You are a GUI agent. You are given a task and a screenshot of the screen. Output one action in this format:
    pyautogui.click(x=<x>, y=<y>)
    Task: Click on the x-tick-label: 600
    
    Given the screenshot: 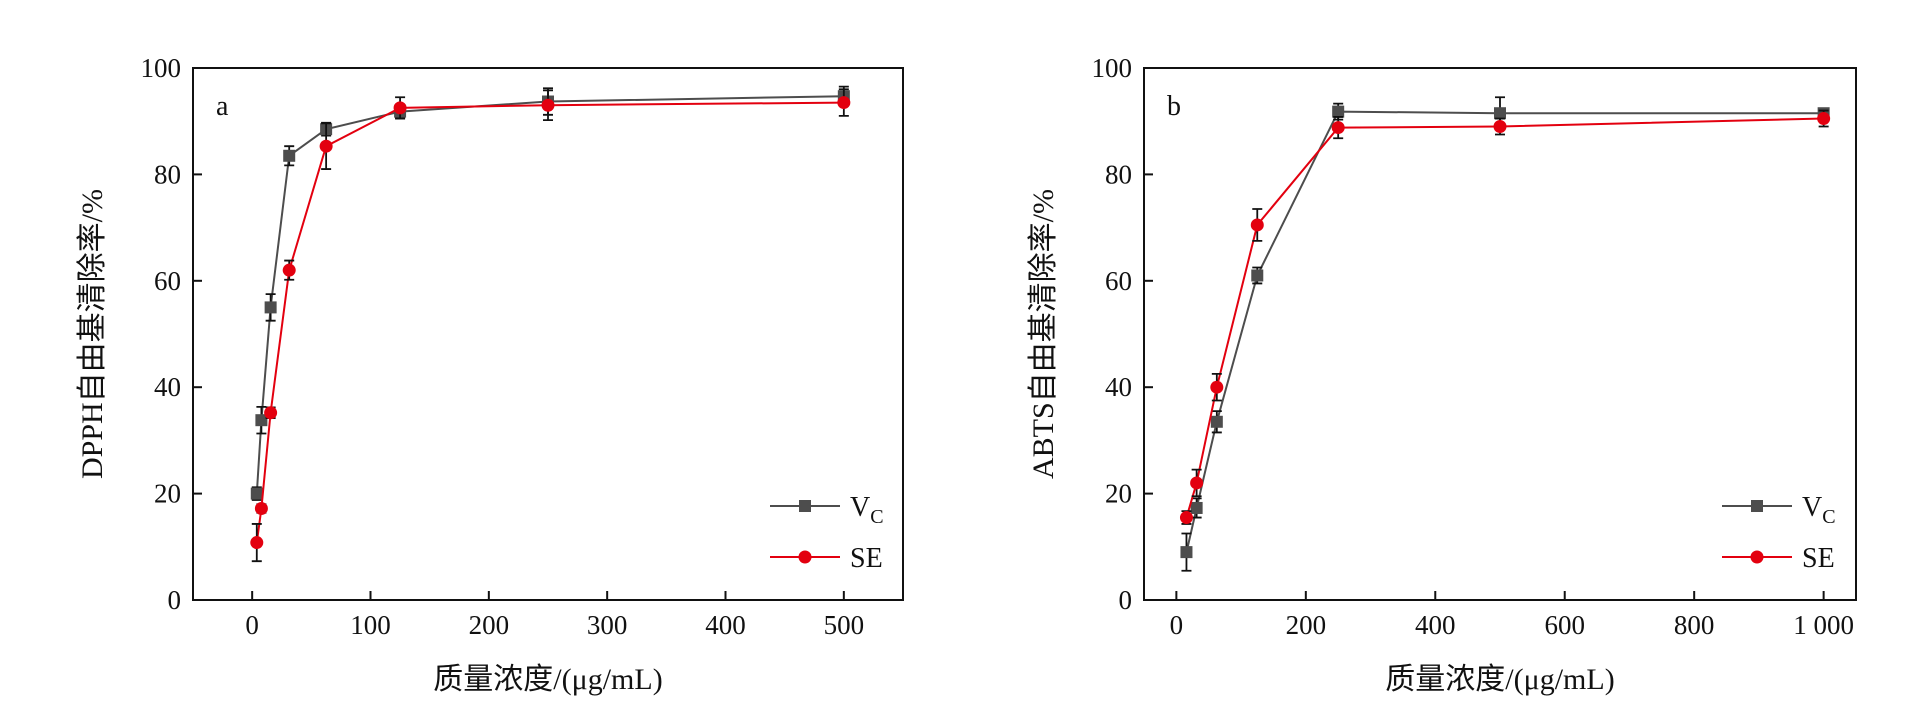 What is the action you would take?
    pyautogui.click(x=1564, y=625)
    